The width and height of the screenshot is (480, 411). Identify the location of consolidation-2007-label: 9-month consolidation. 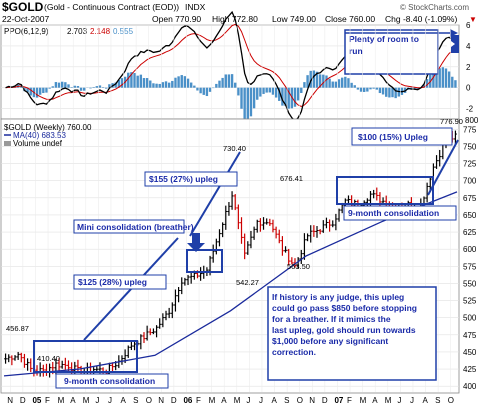
(393, 213).